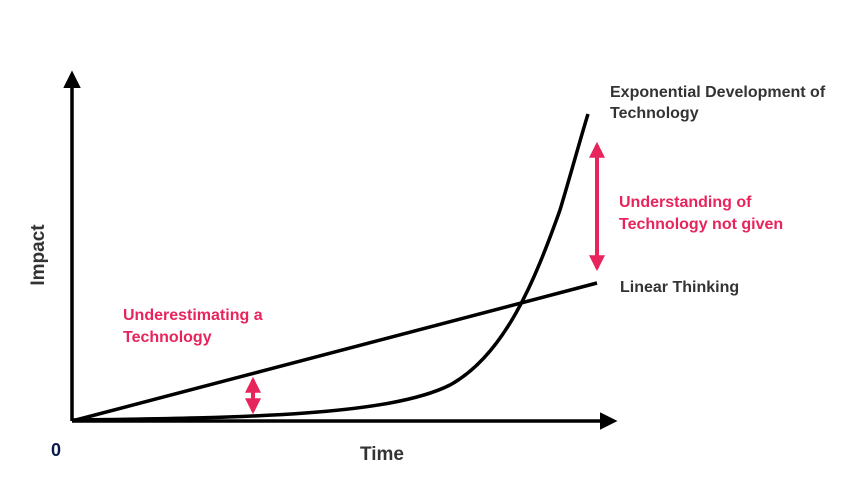  I want to click on origin-label: 0, so click(56, 450).